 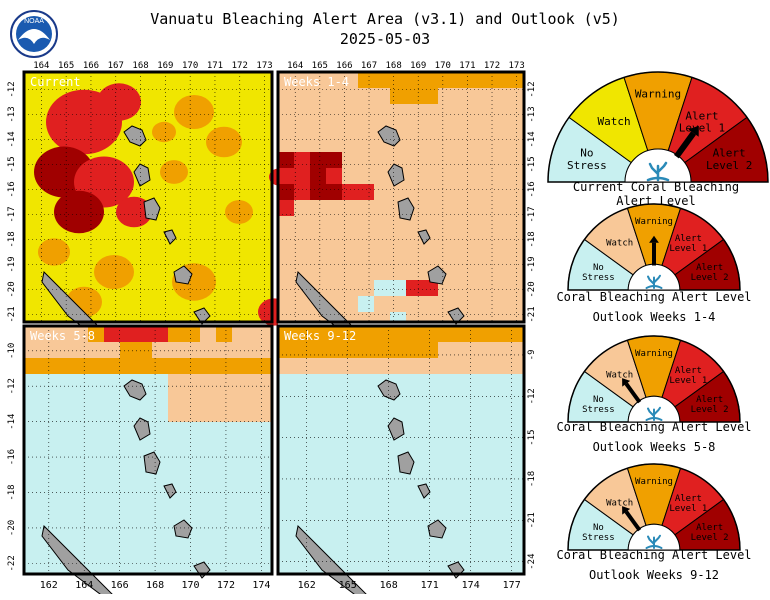 What do you see at coordinates (598, 538) in the screenshot?
I see `gauge-label-no-stress: Stress` at bounding box center [598, 538].